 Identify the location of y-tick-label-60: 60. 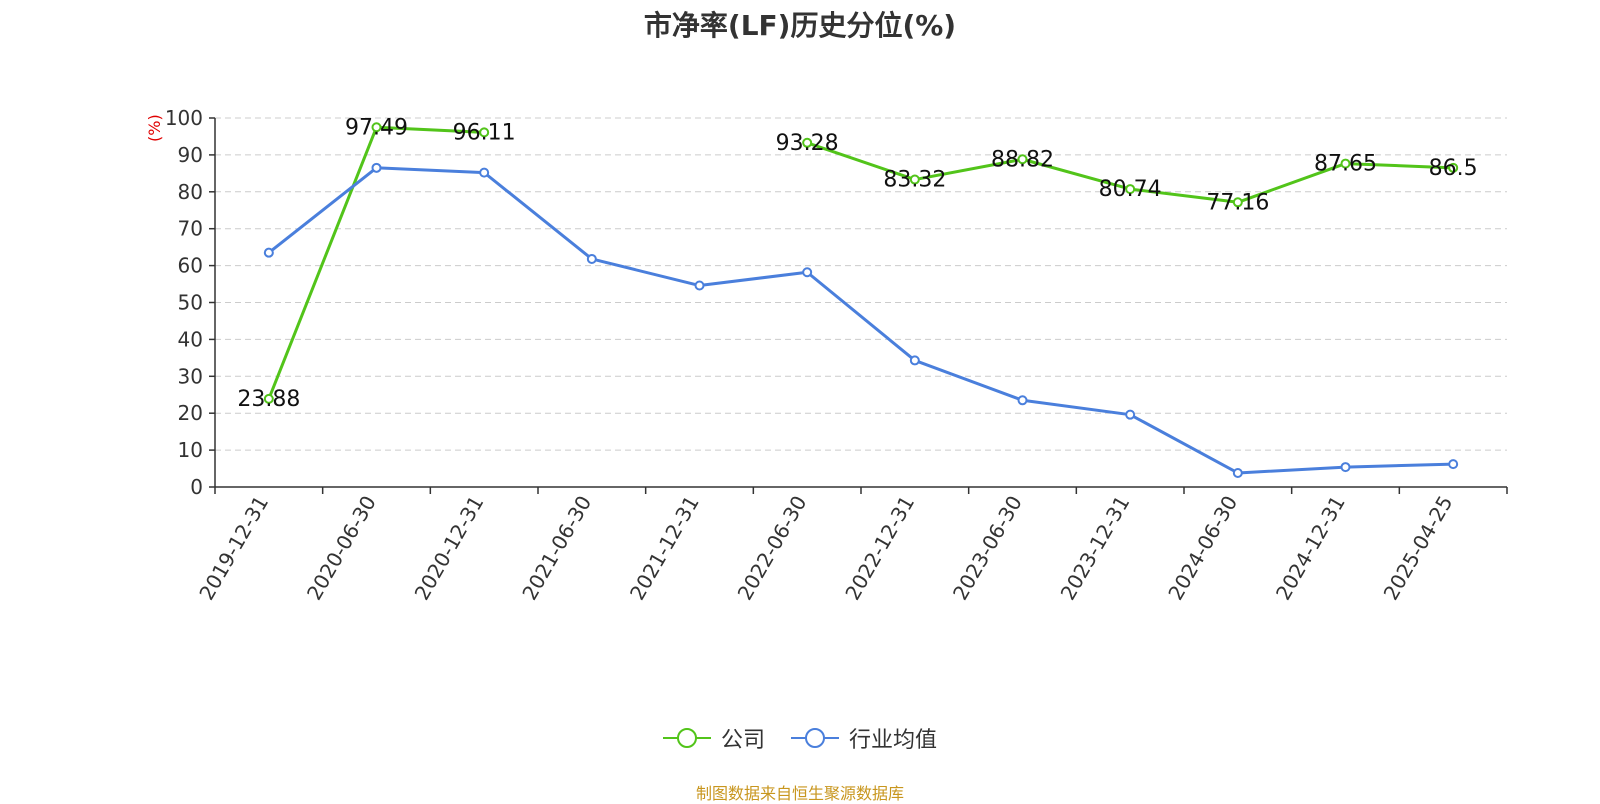
(190, 266).